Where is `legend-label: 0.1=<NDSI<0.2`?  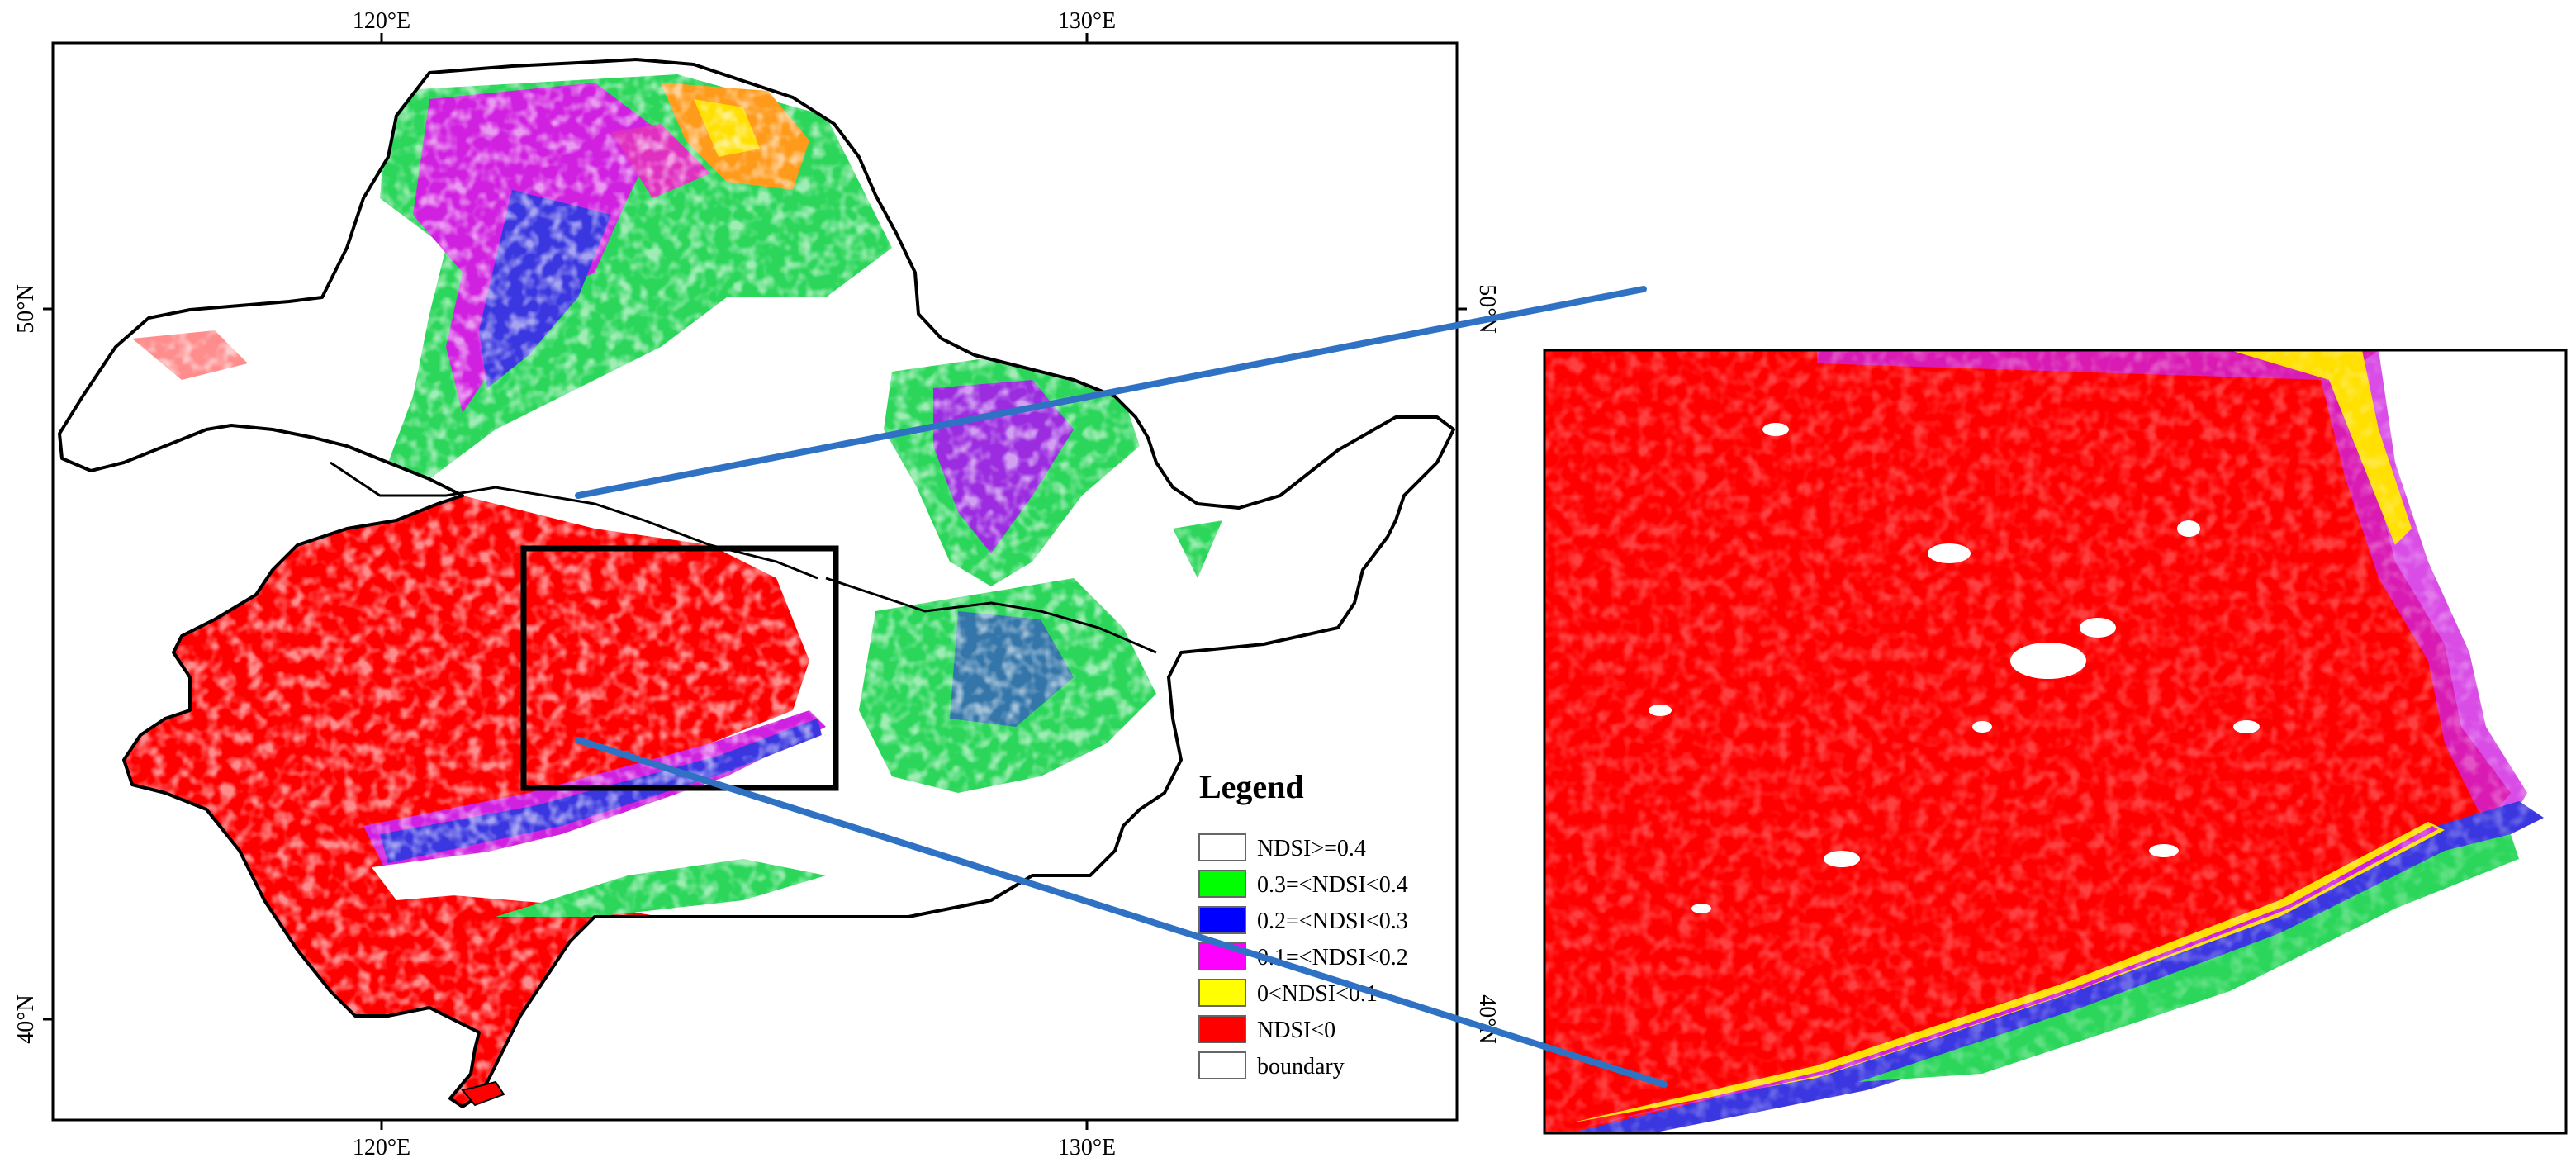
legend-label: 0.1=<NDSI<0.2 is located at coordinates (1332, 957).